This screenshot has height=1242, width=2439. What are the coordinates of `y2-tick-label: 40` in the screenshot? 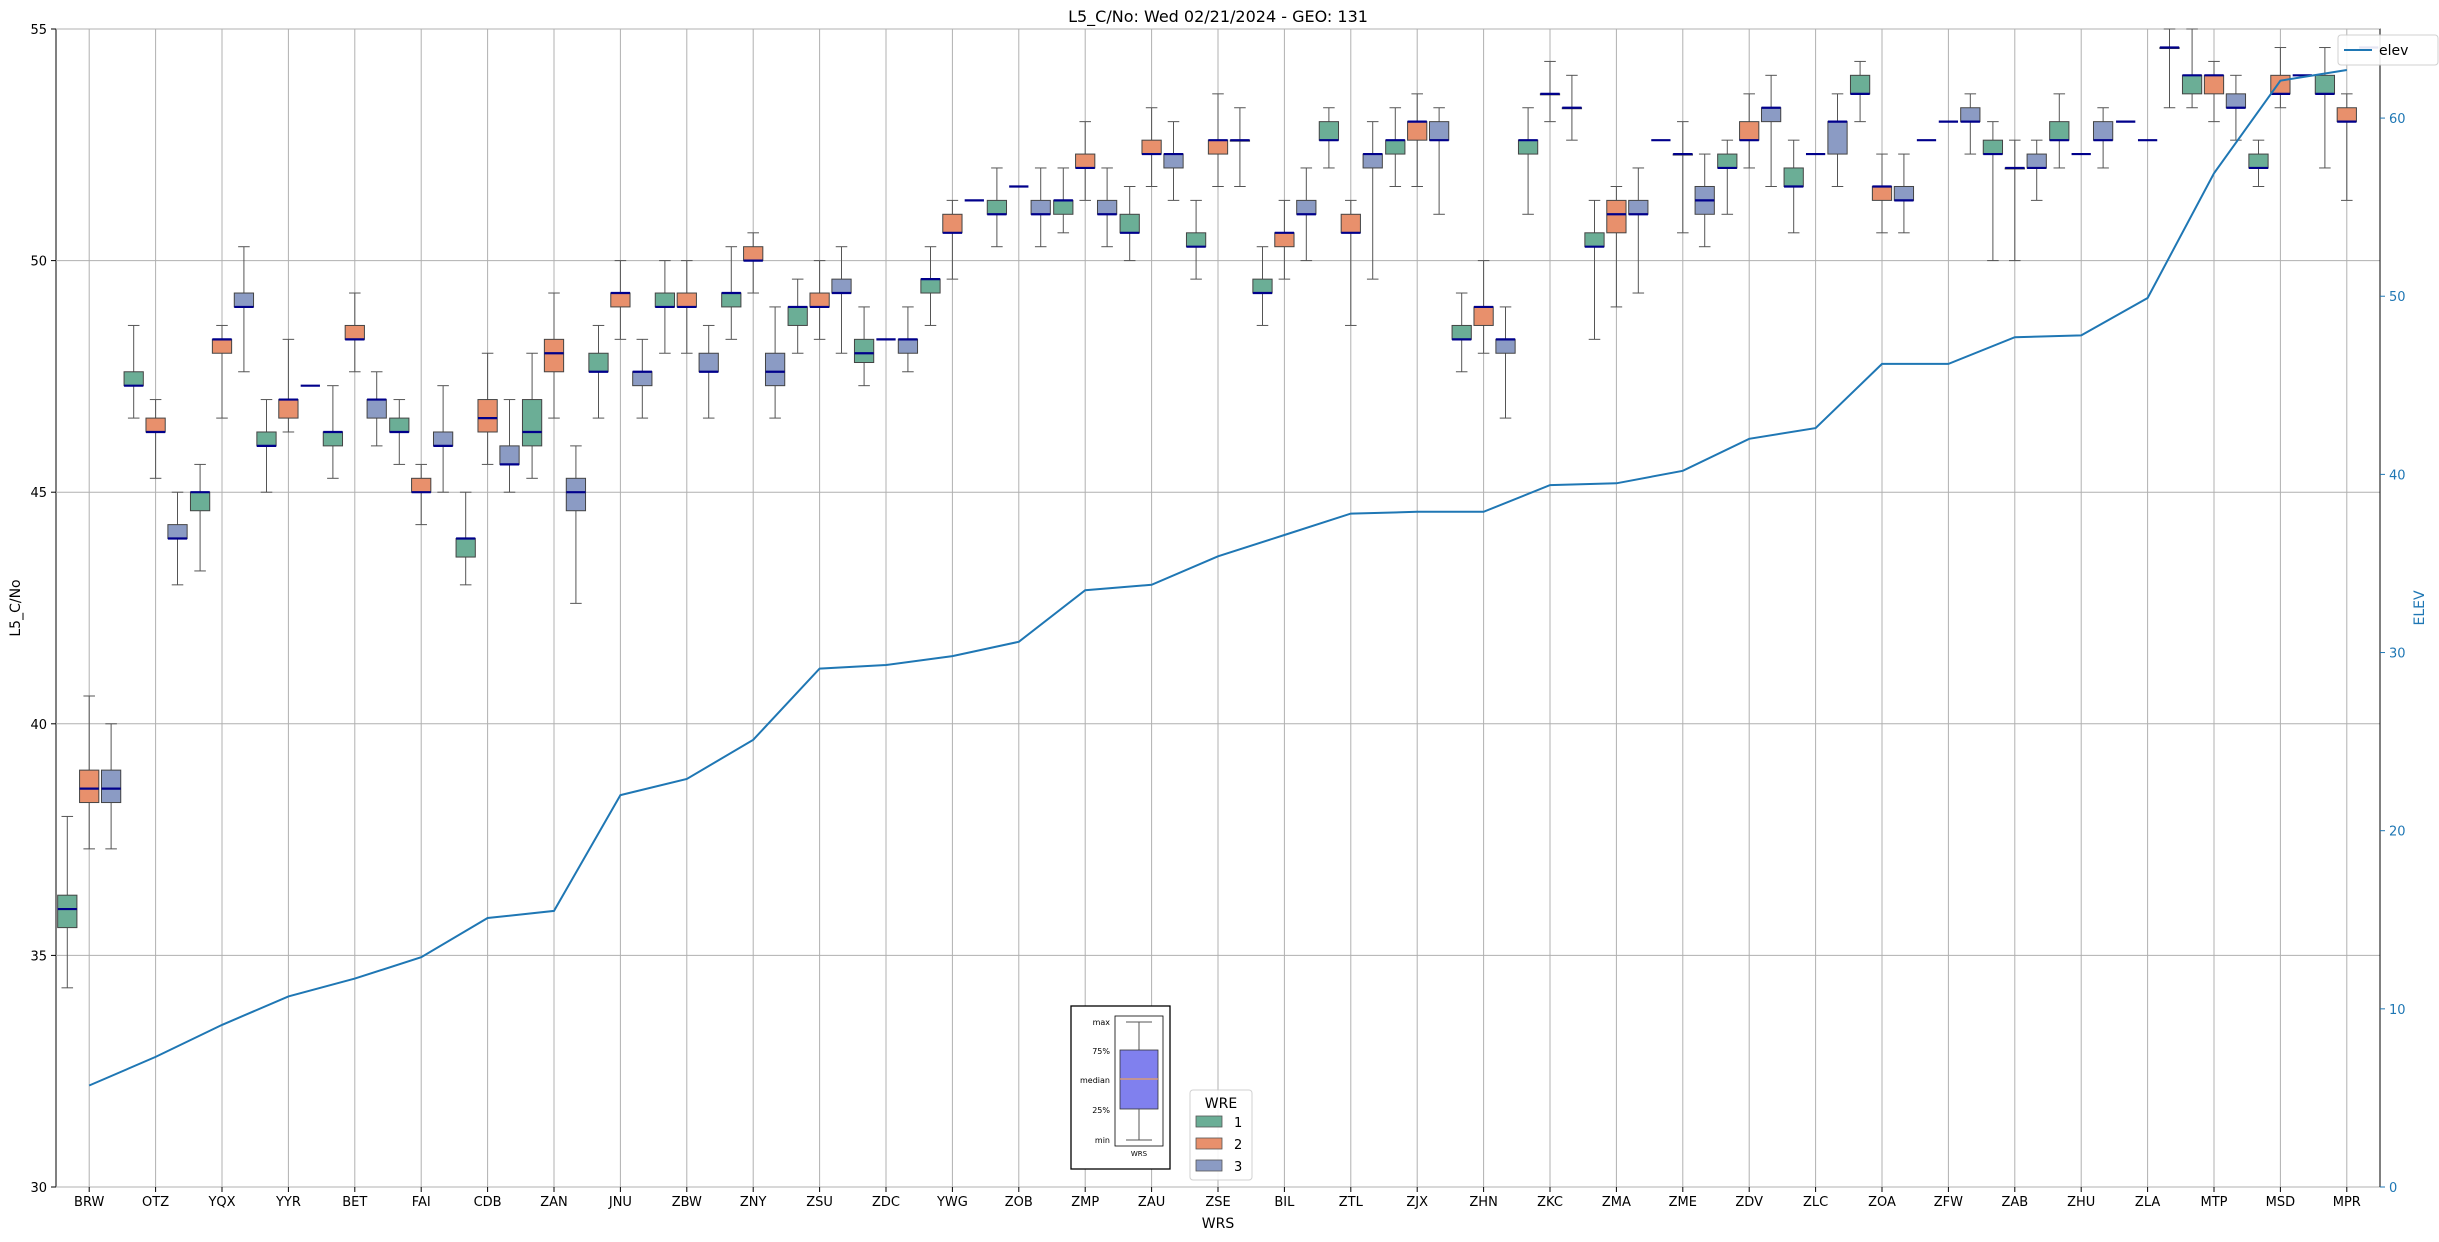 It's located at (2397, 475).